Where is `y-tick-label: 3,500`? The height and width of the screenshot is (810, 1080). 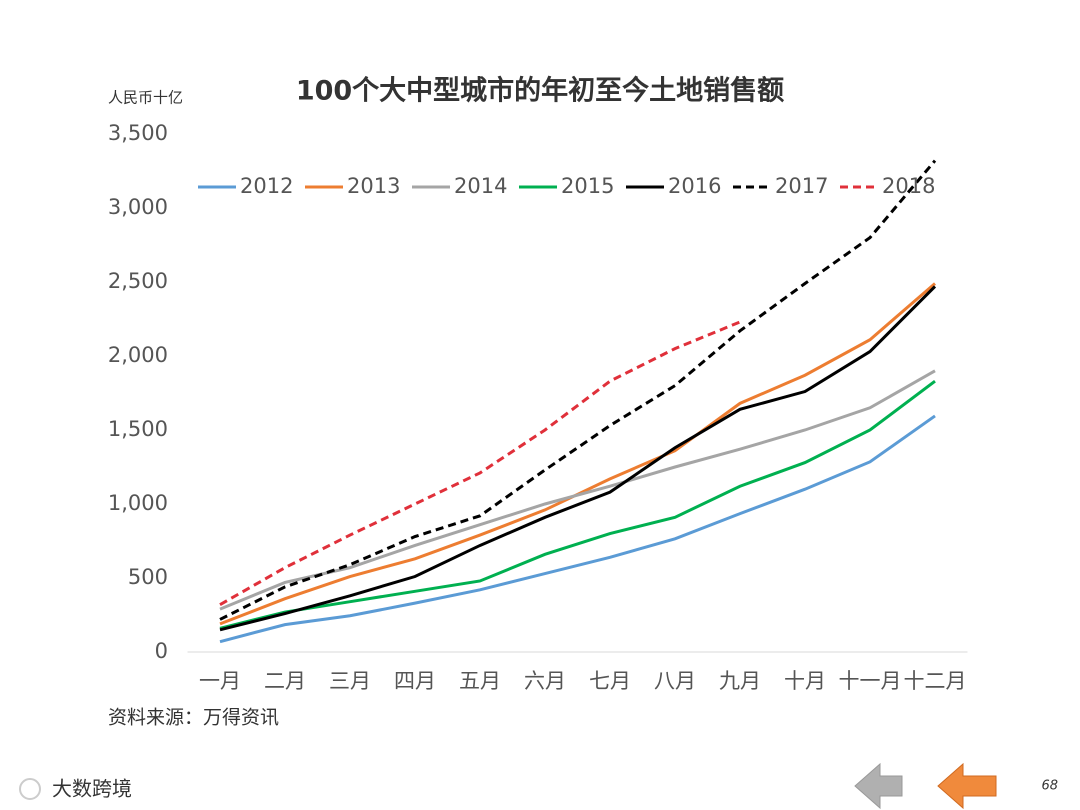 y-tick-label: 3,500 is located at coordinates (138, 133).